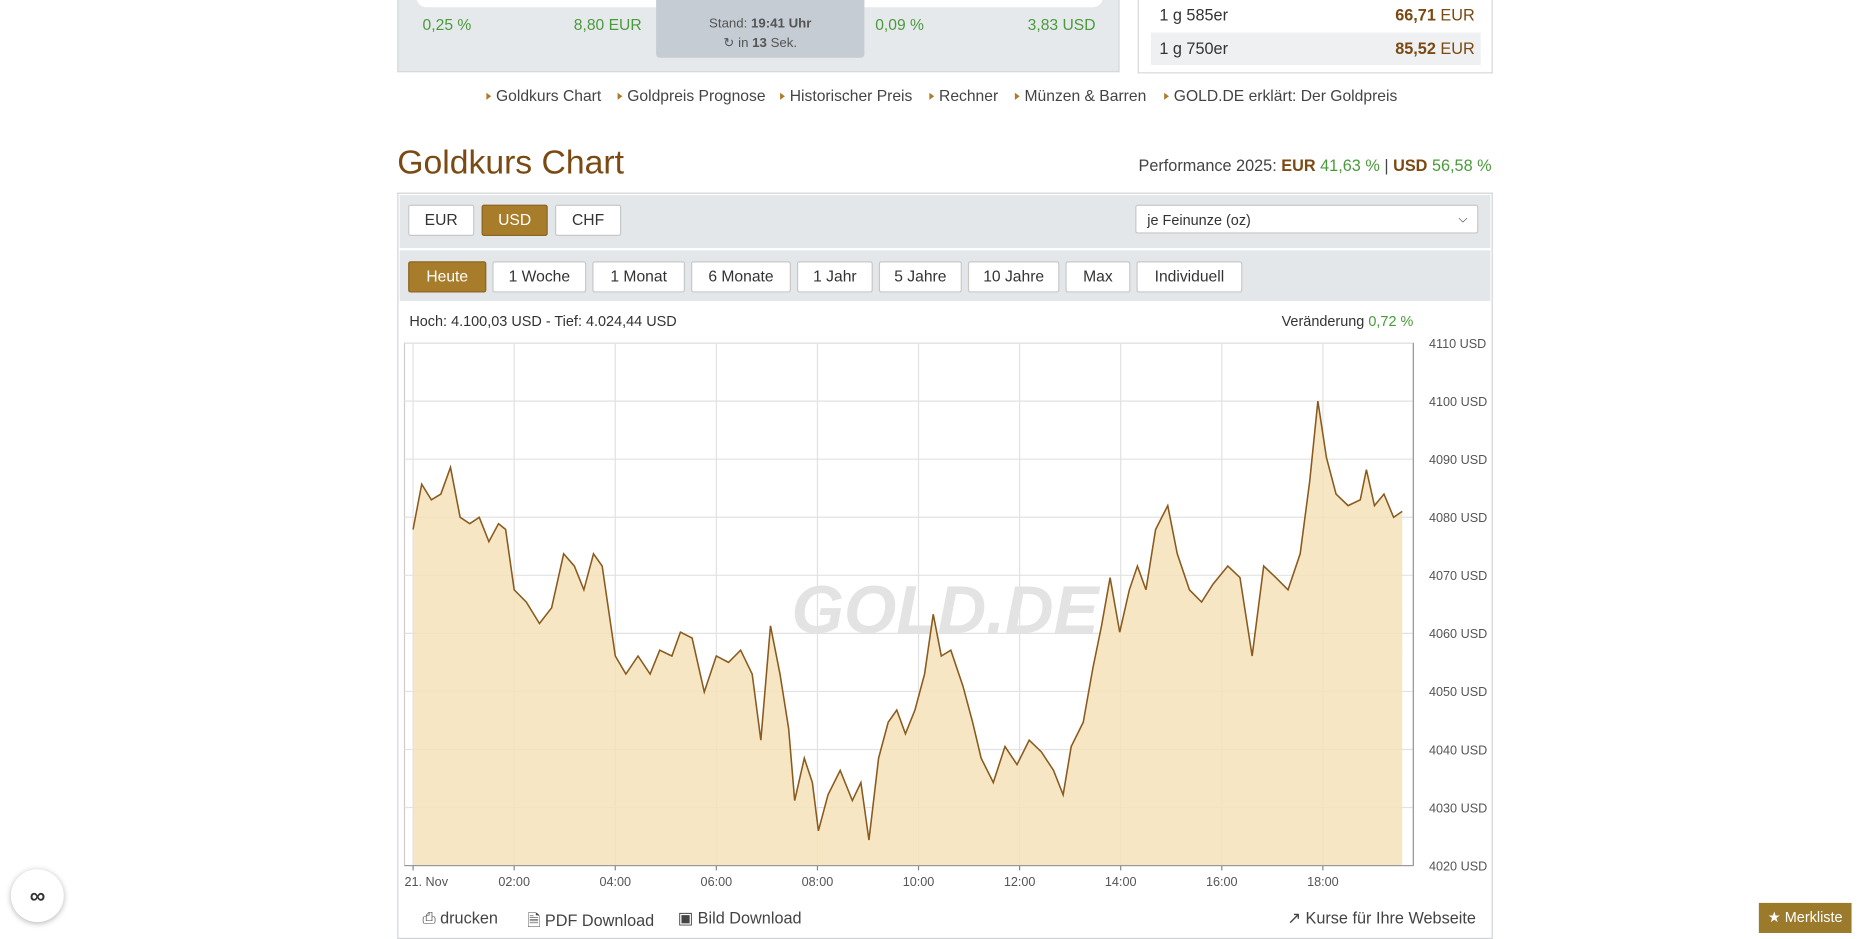 The width and height of the screenshot is (1866, 939). What do you see at coordinates (1813, 917) in the screenshot?
I see `merkliste-text: Merkliste` at bounding box center [1813, 917].